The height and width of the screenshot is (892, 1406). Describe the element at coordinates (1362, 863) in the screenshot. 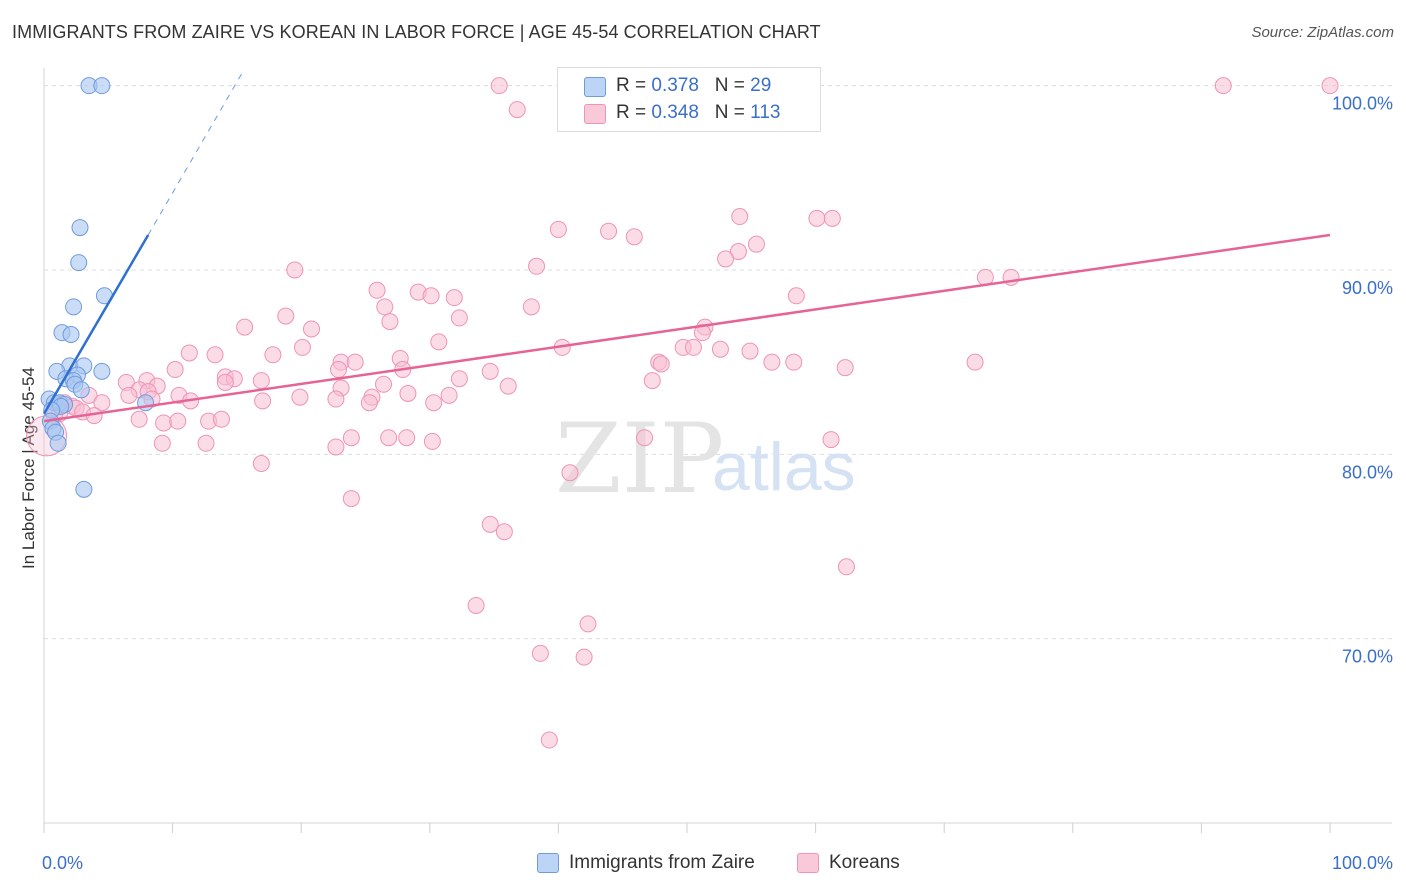

I see `x-tick-label: 100.0%` at that location.